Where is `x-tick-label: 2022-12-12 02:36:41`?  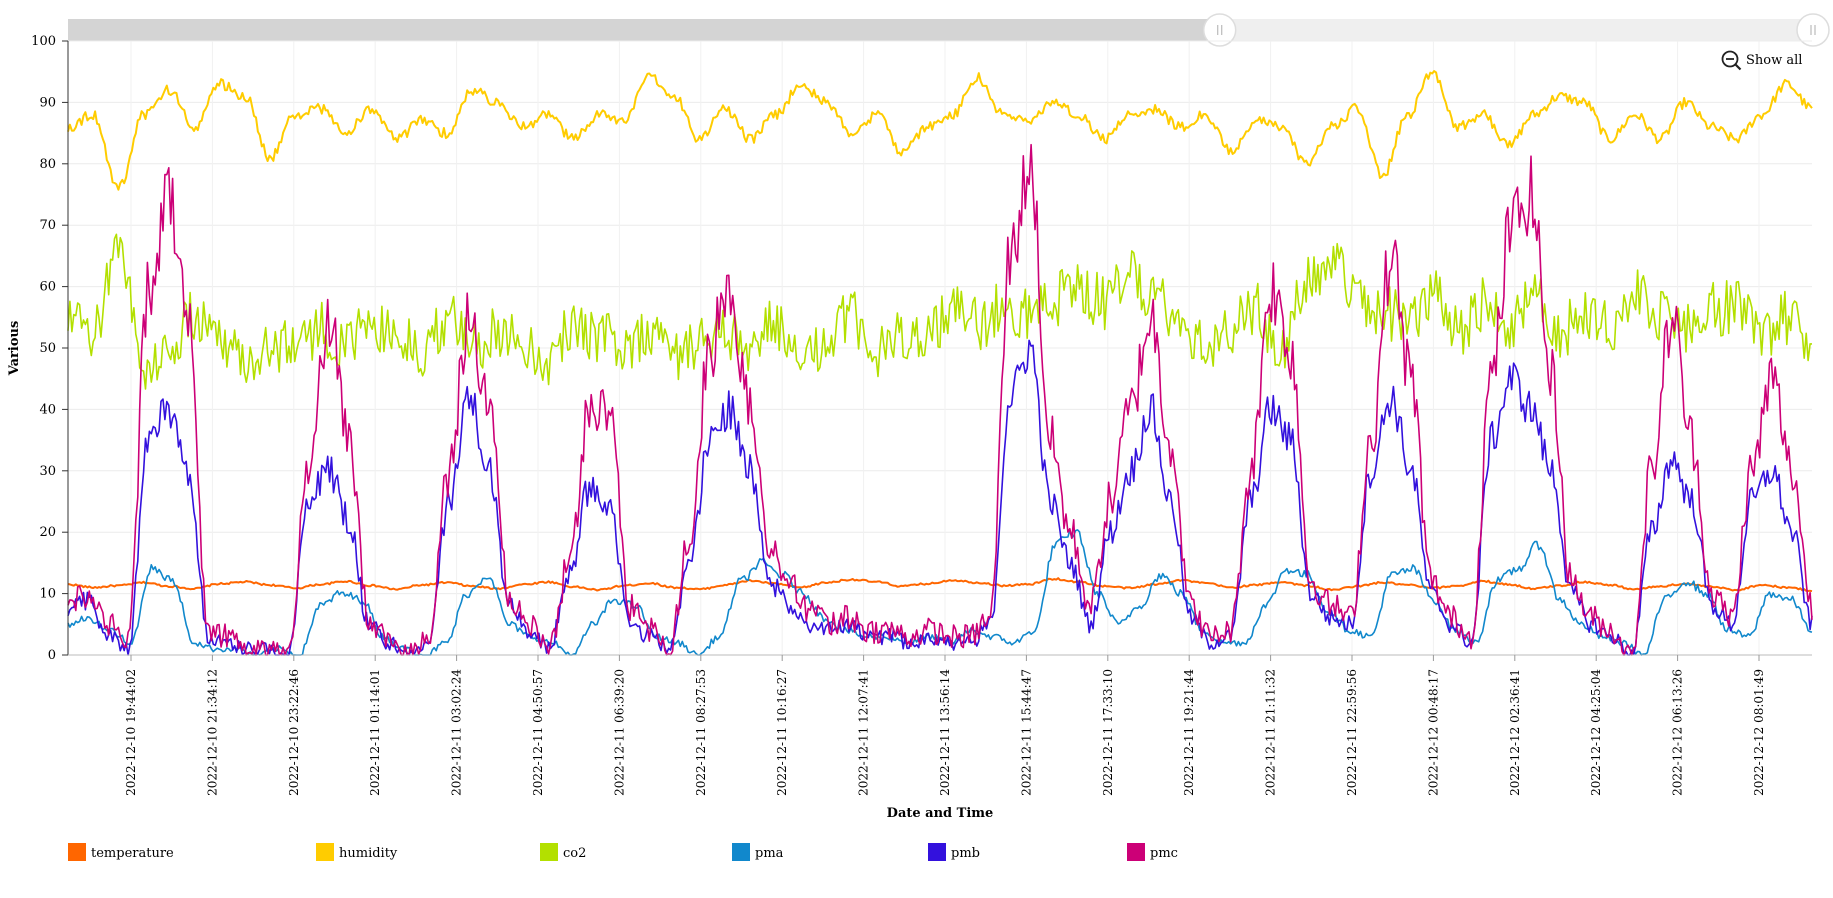 x-tick-label: 2022-12-12 02:36:41 is located at coordinates (1515, 732).